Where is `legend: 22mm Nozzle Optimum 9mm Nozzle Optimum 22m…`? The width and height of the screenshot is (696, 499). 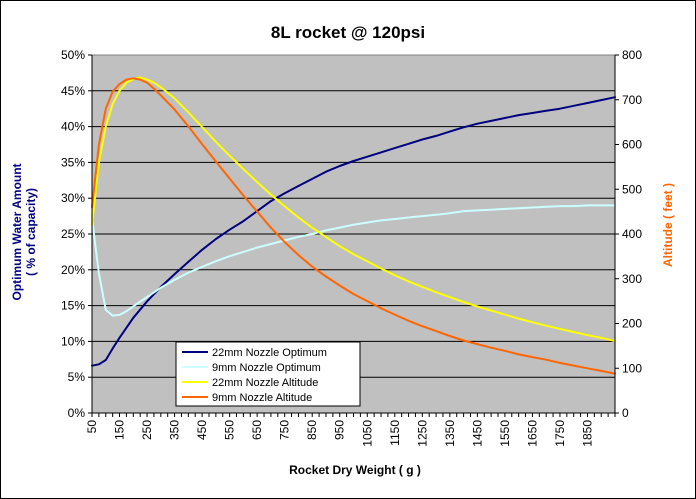
legend: 22mm Nozzle Optimum 9mm Nozzle Optimum 22m… is located at coordinates (268, 374).